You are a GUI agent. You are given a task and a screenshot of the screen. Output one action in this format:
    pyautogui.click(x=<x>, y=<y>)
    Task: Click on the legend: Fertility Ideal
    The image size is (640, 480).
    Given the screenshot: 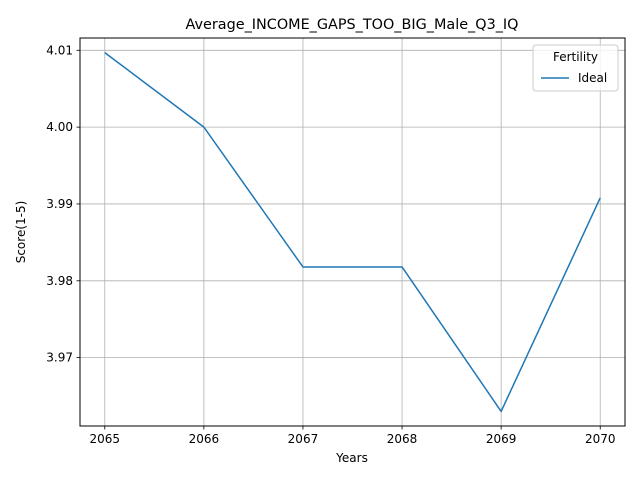 What is the action you would take?
    pyautogui.click(x=575, y=68)
    